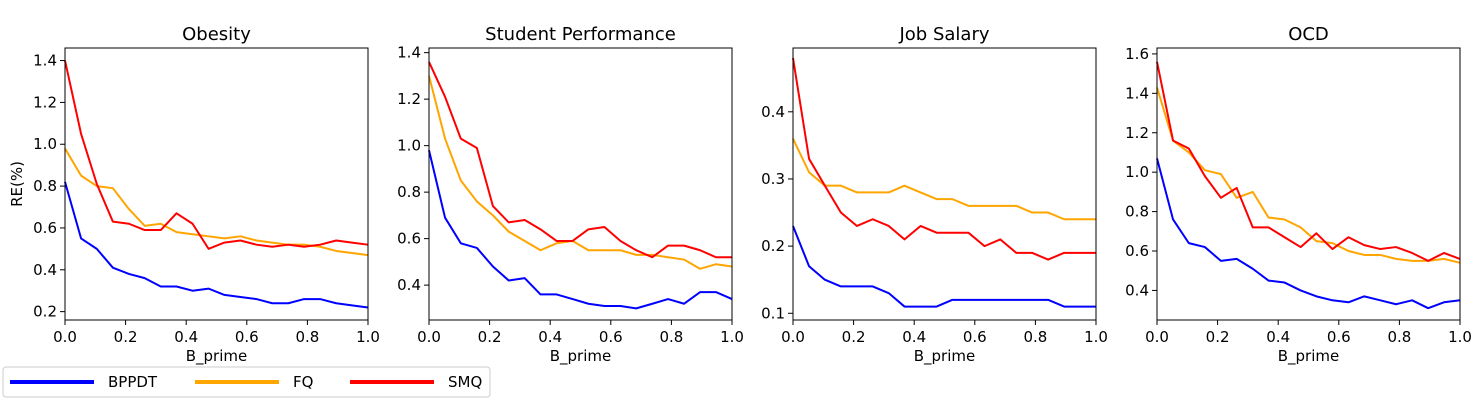  I want to click on y-tick-label: 0.1, so click(773, 313).